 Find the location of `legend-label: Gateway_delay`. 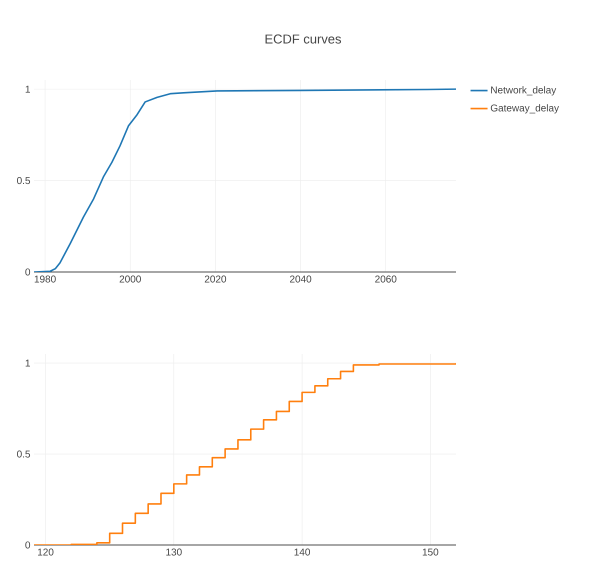

legend-label: Gateway_delay is located at coordinates (524, 109).